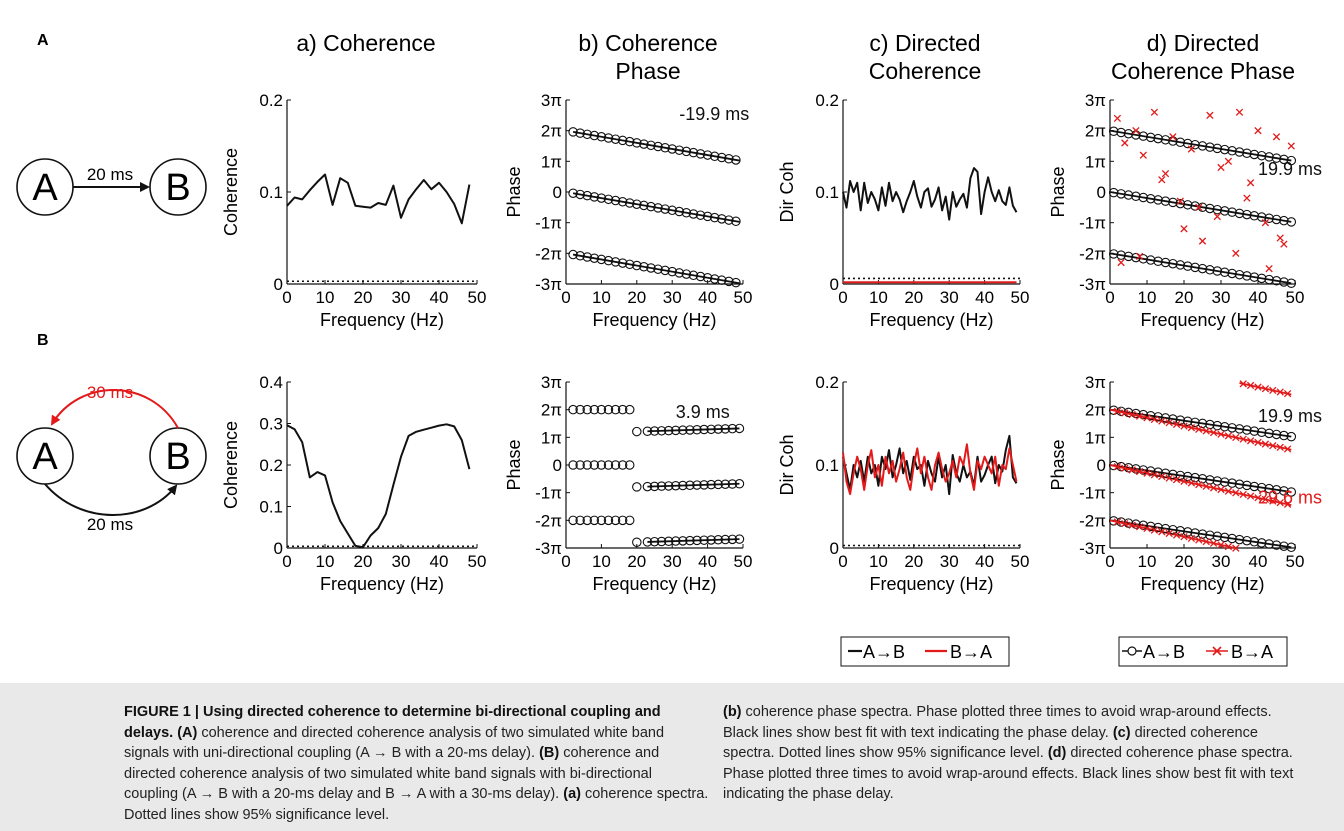  What do you see at coordinates (827, 465) in the screenshot?
I see `y-tick-label: 0.1` at bounding box center [827, 465].